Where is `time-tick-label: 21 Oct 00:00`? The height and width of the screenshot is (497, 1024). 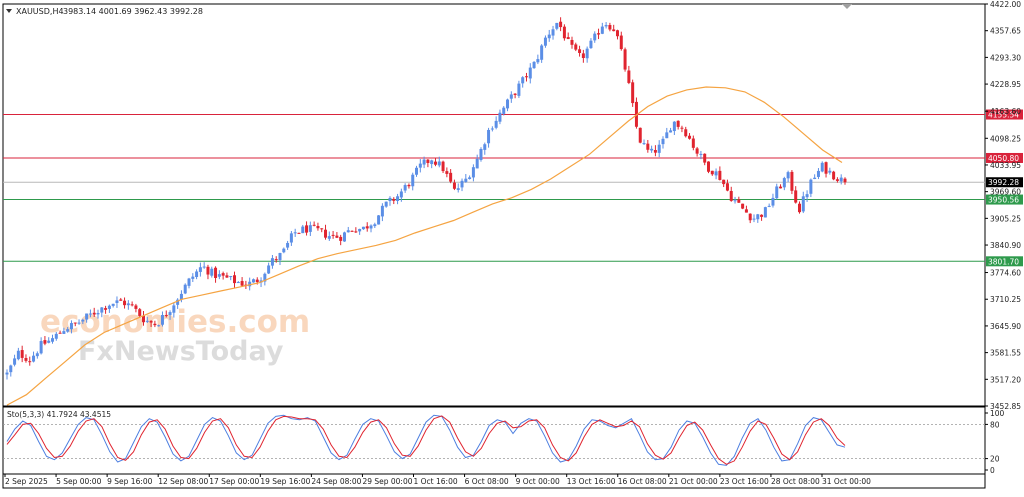 time-tick-label: 21 Oct 00:00 is located at coordinates (693, 481).